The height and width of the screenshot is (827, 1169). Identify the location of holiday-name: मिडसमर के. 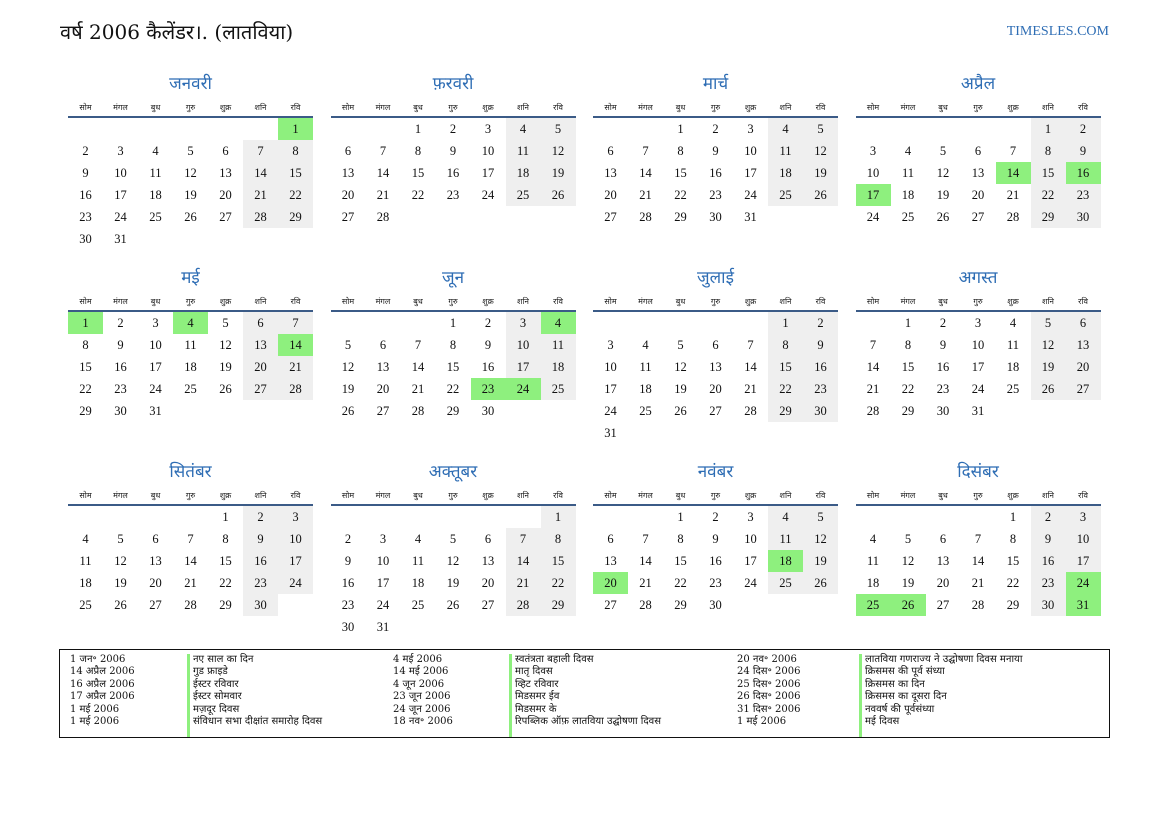
(536, 709).